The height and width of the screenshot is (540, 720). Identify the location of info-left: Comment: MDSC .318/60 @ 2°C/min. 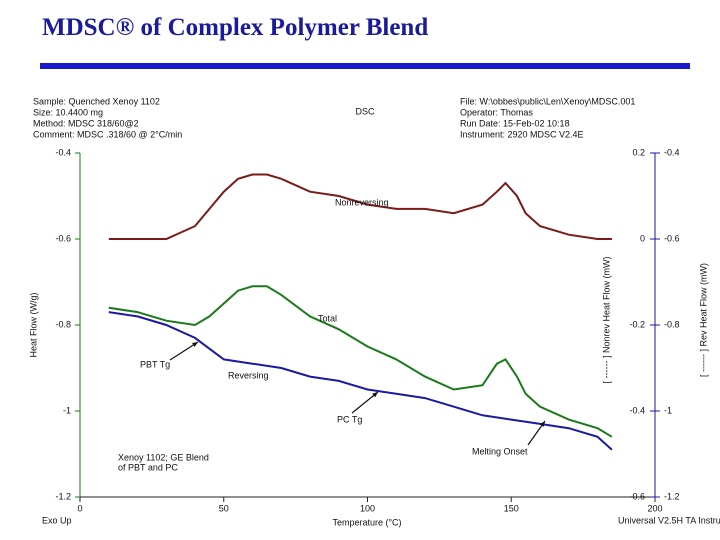
(107, 134).